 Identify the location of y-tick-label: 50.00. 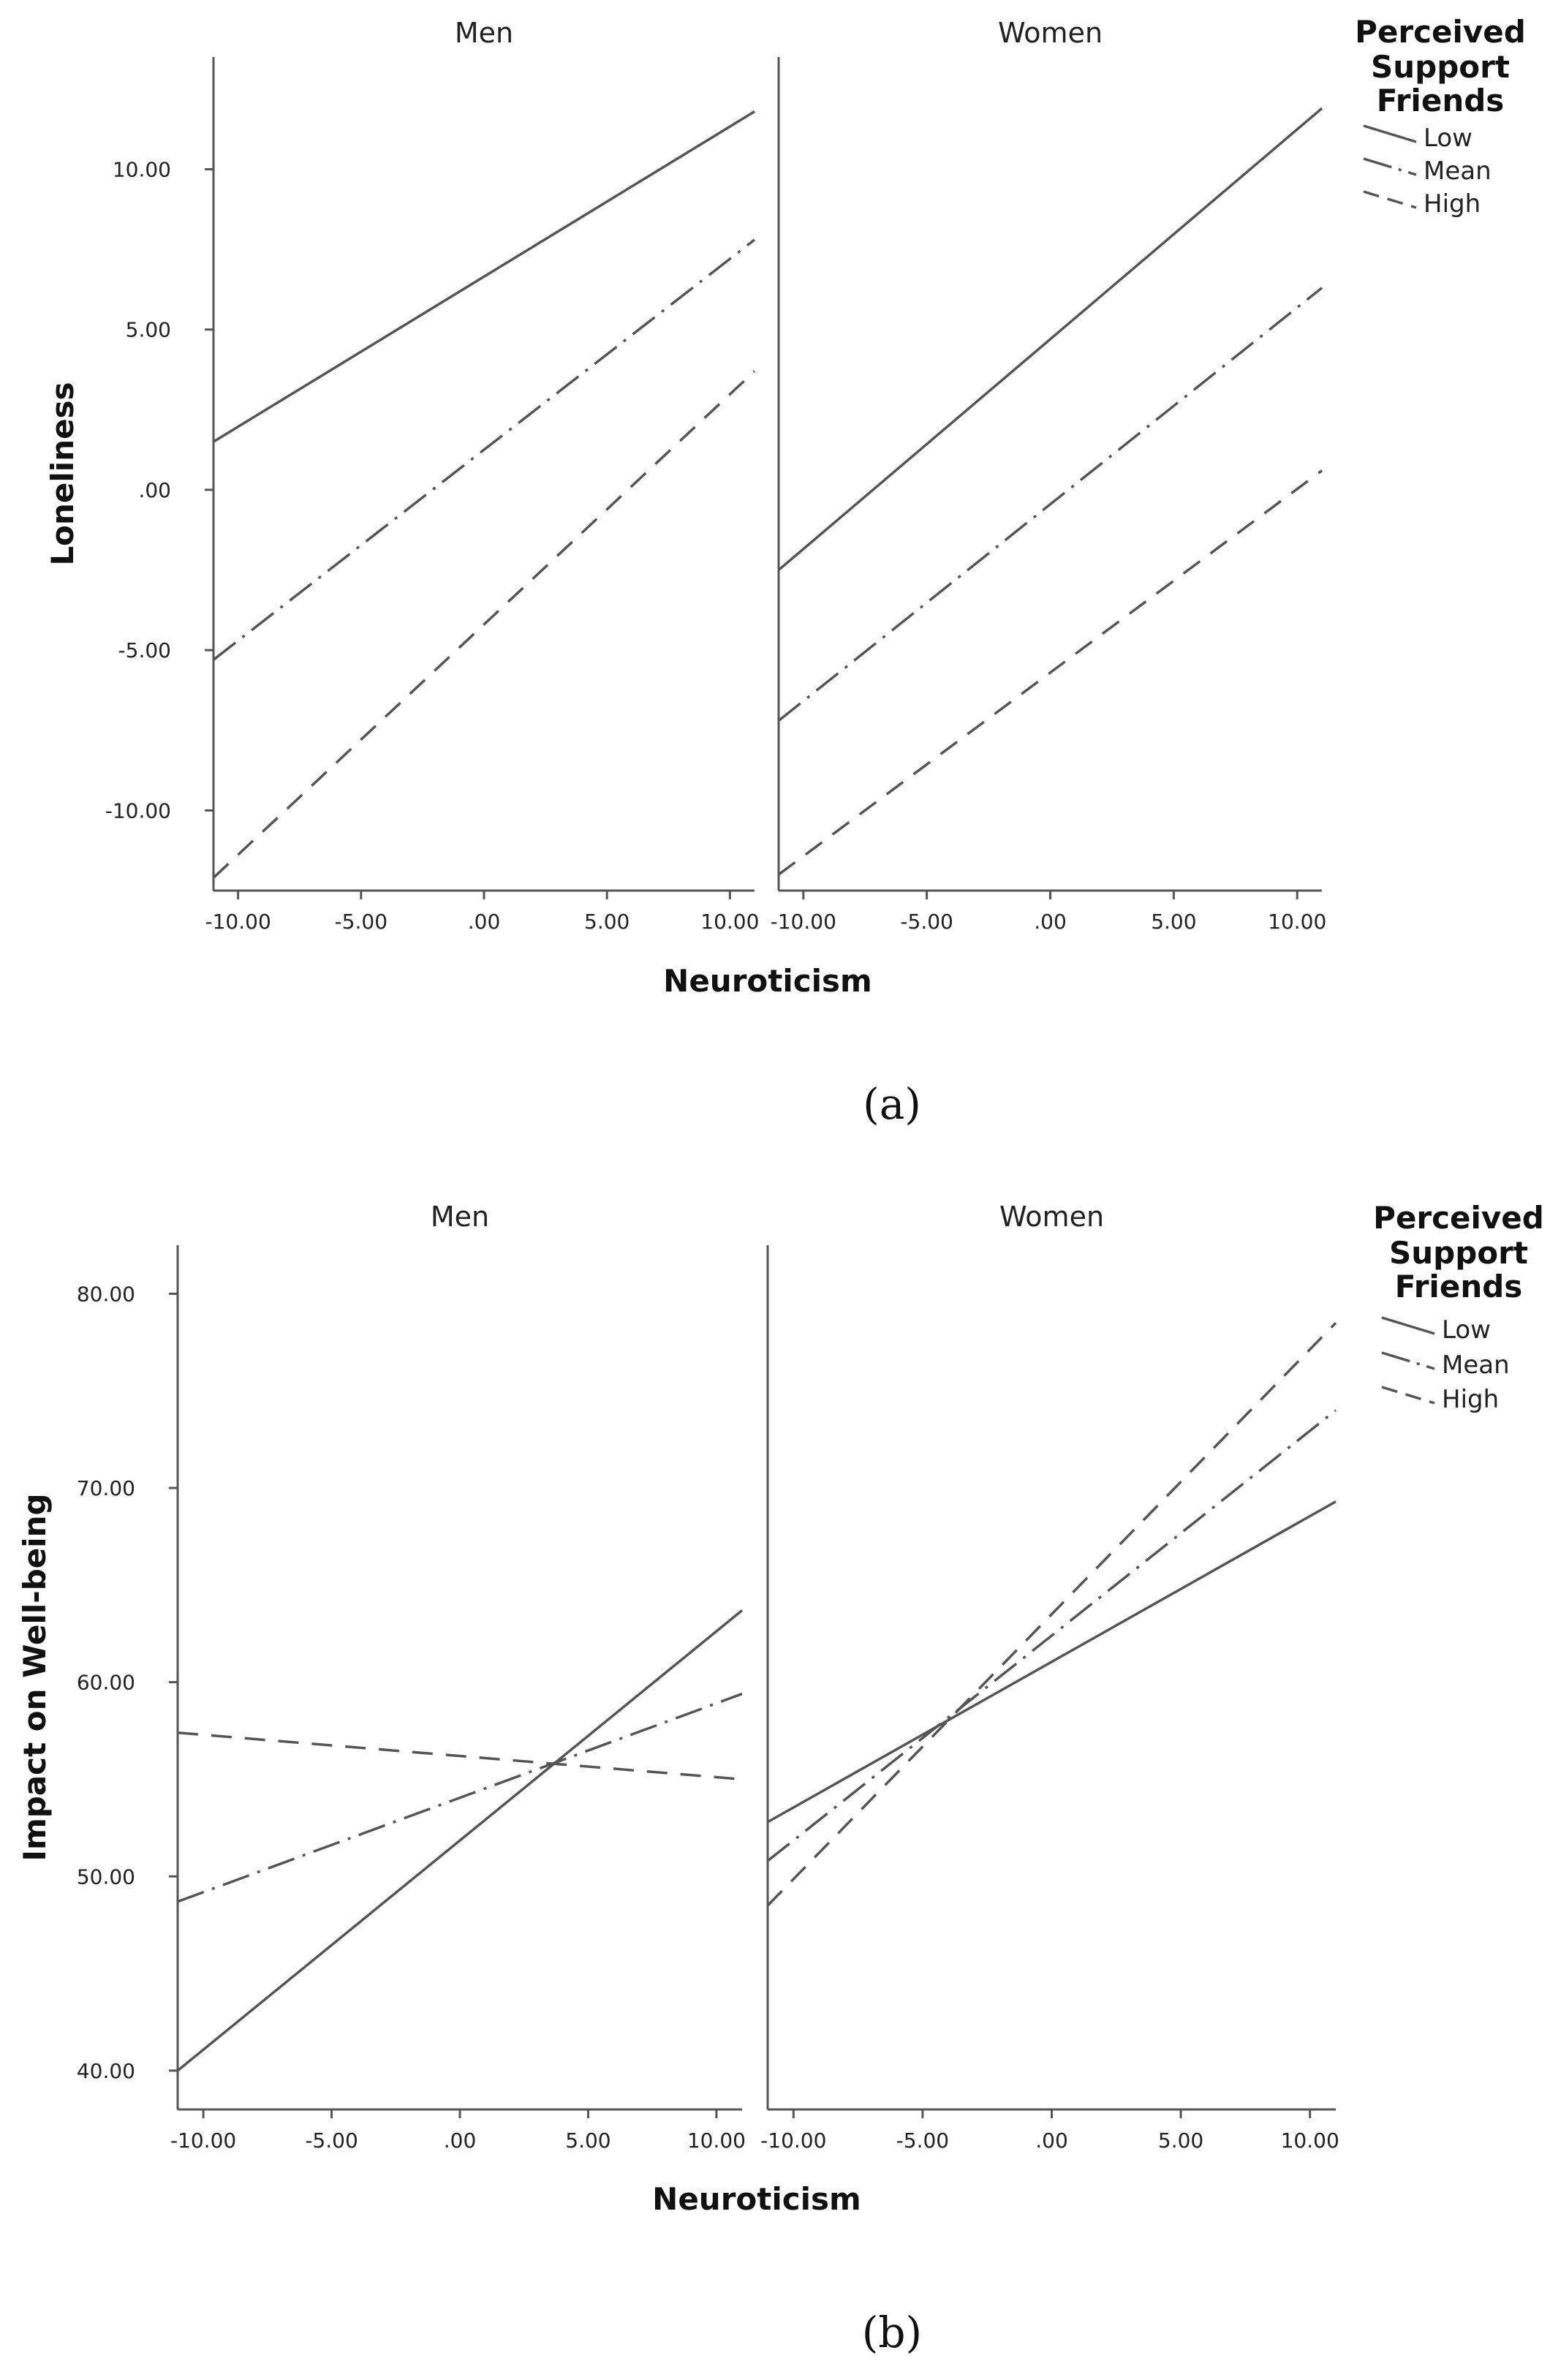
(106, 1877).